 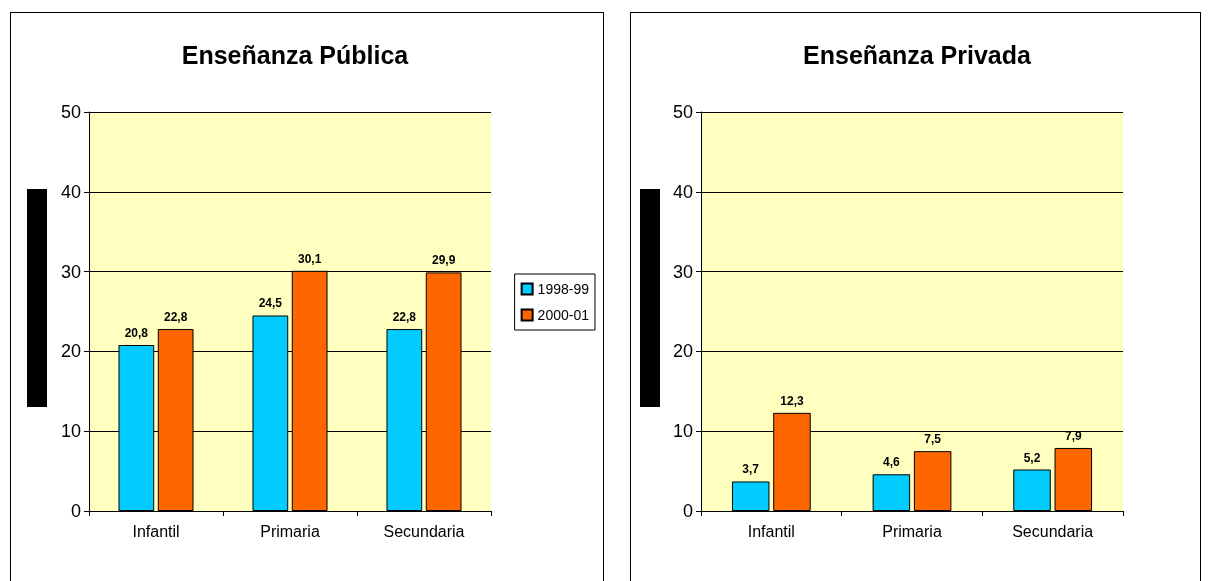 I want to click on data-label: 20,8, so click(x=136, y=333).